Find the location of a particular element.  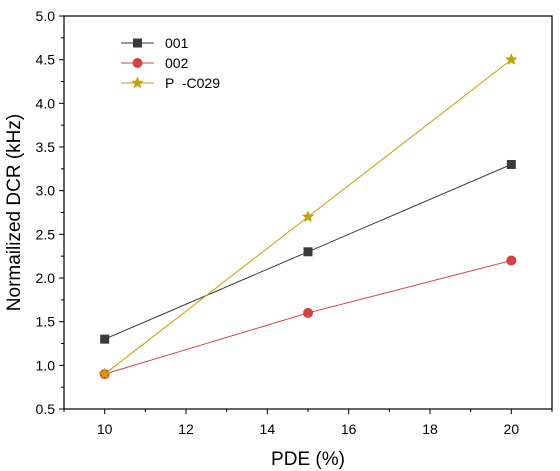

y-ticks: 0.5 1.0 1.5 2.0 2.5 3.0 3.5 4.0 4.5 5.0 is located at coordinates (50, 212).